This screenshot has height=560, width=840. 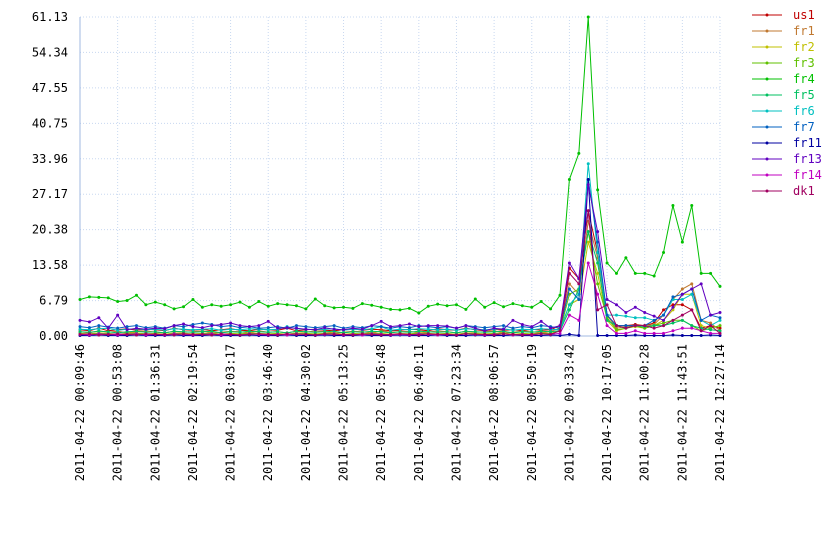 What do you see at coordinates (720, 412) in the screenshot?
I see `x-tick-label: 2011-04-22 12:27:14` at bounding box center [720, 412].